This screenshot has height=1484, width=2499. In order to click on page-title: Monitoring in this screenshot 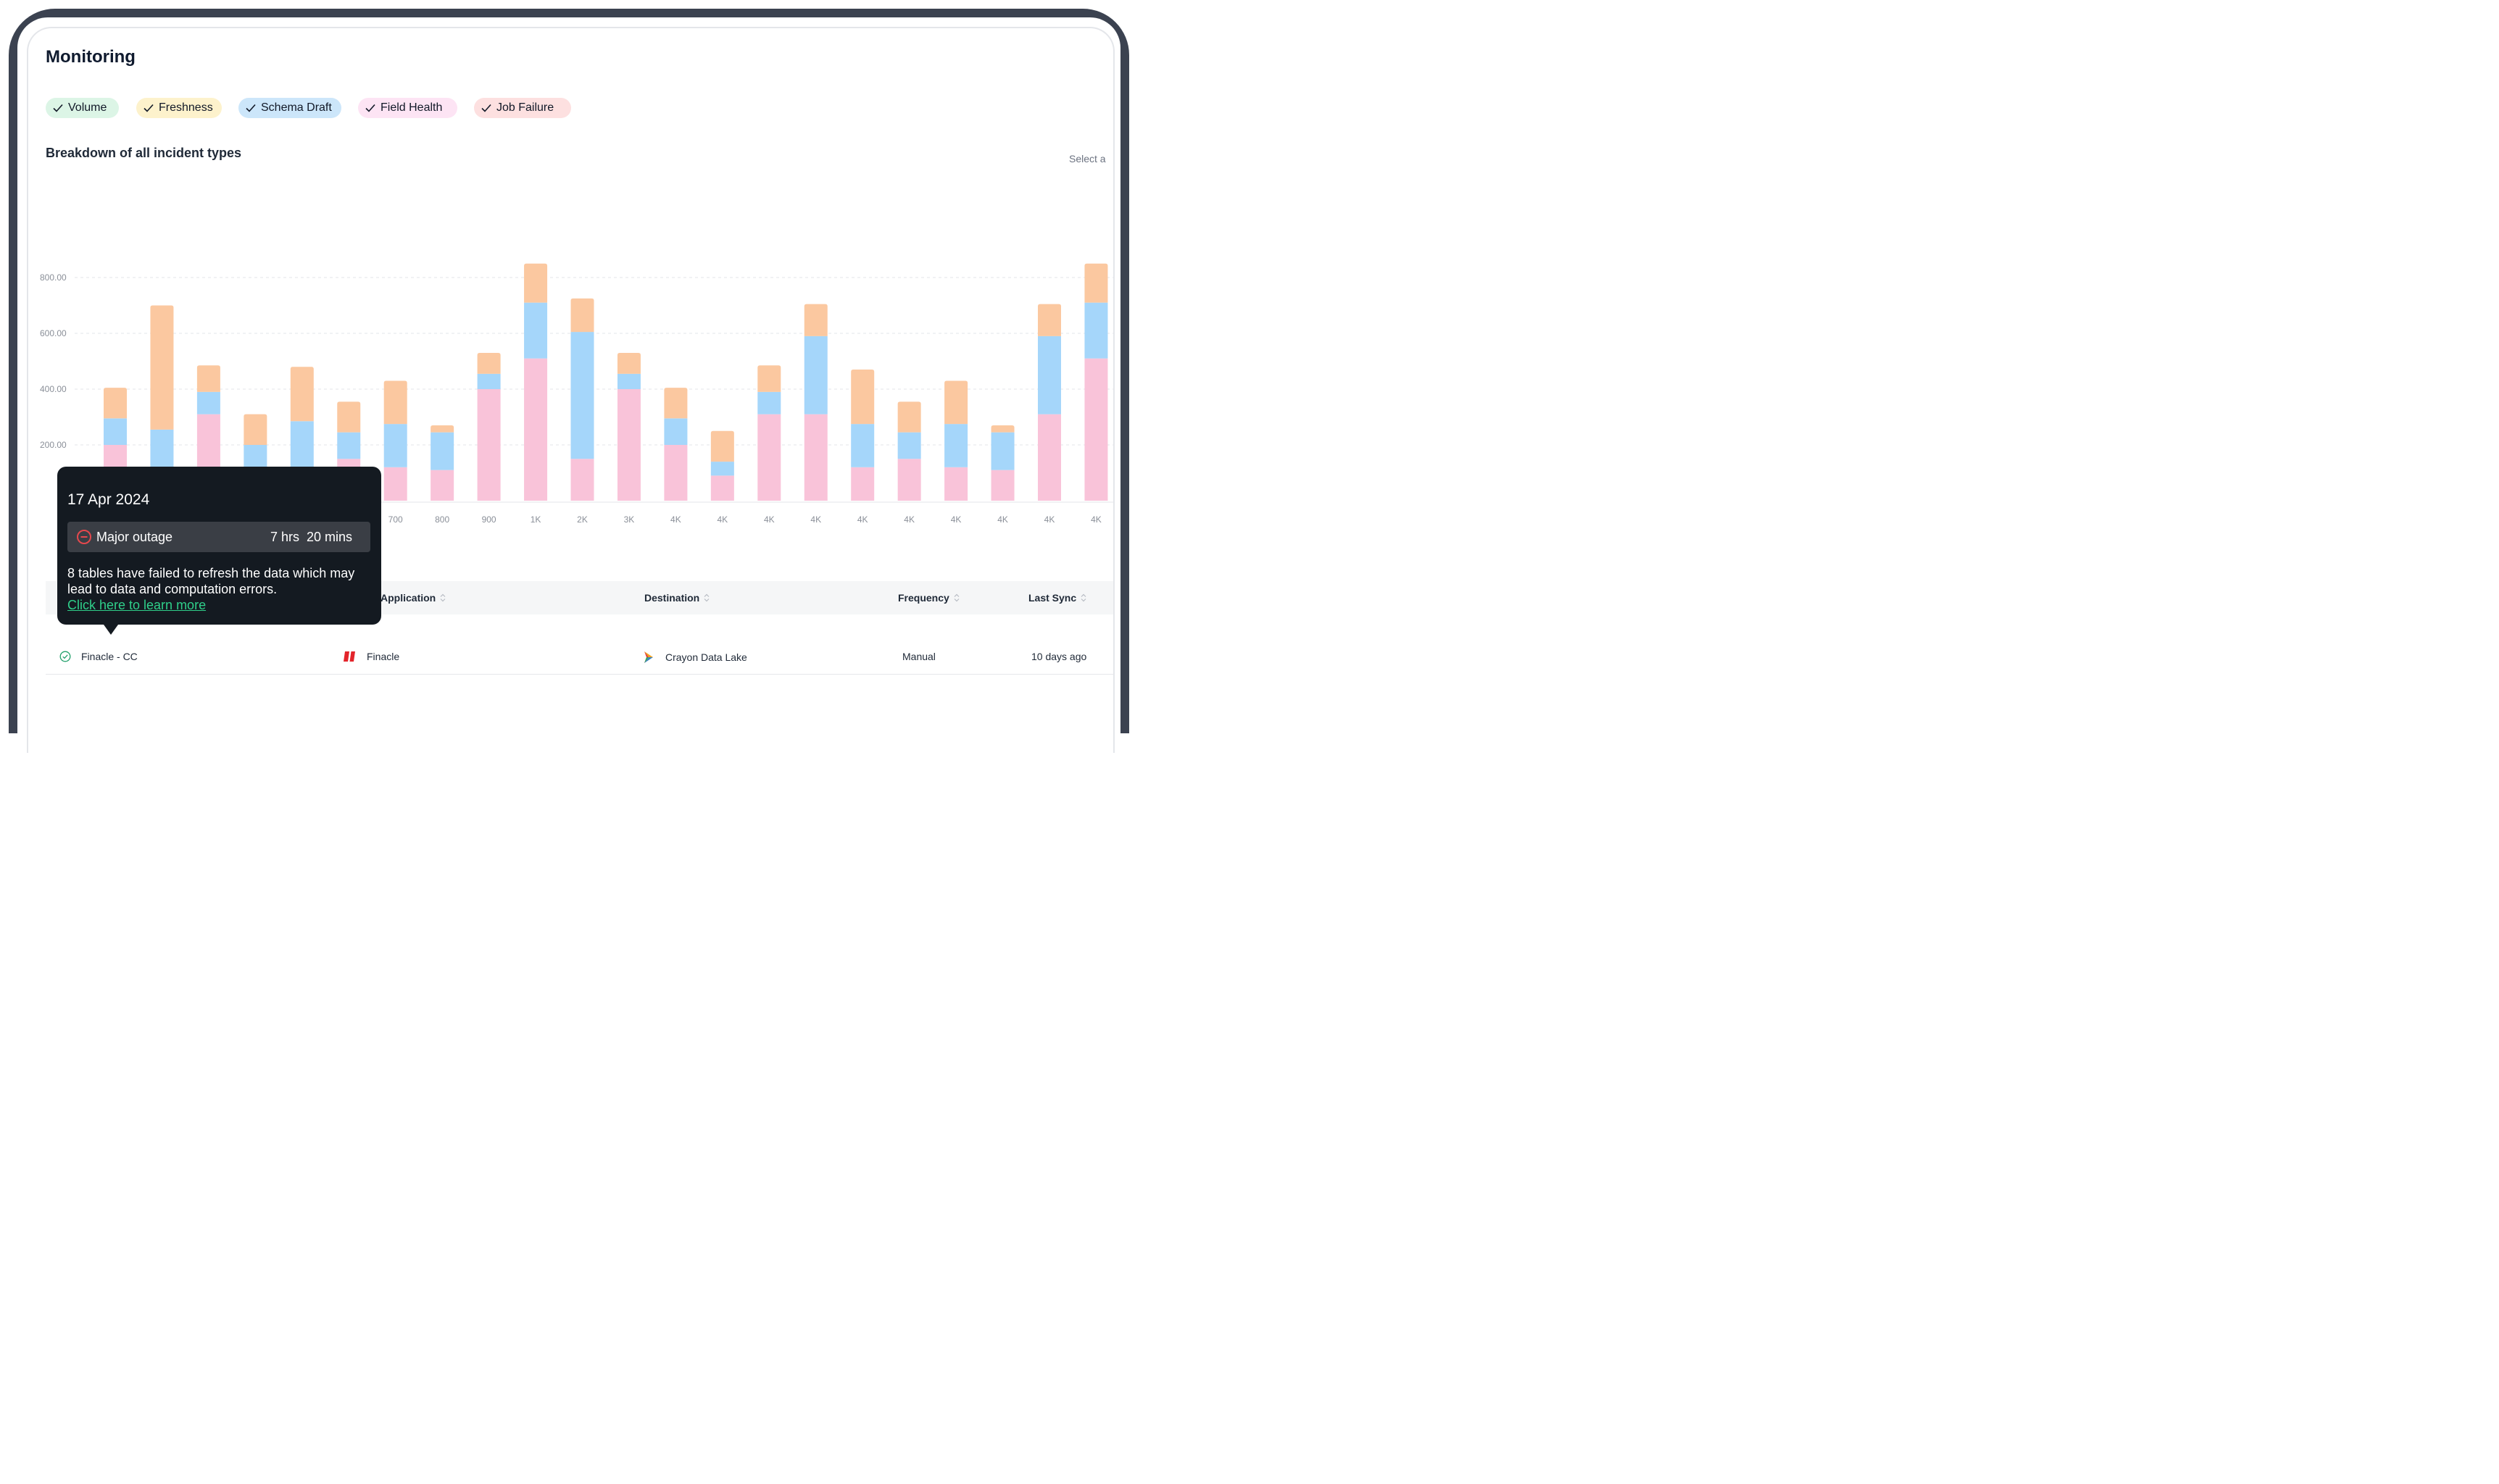, I will do `click(91, 57)`.